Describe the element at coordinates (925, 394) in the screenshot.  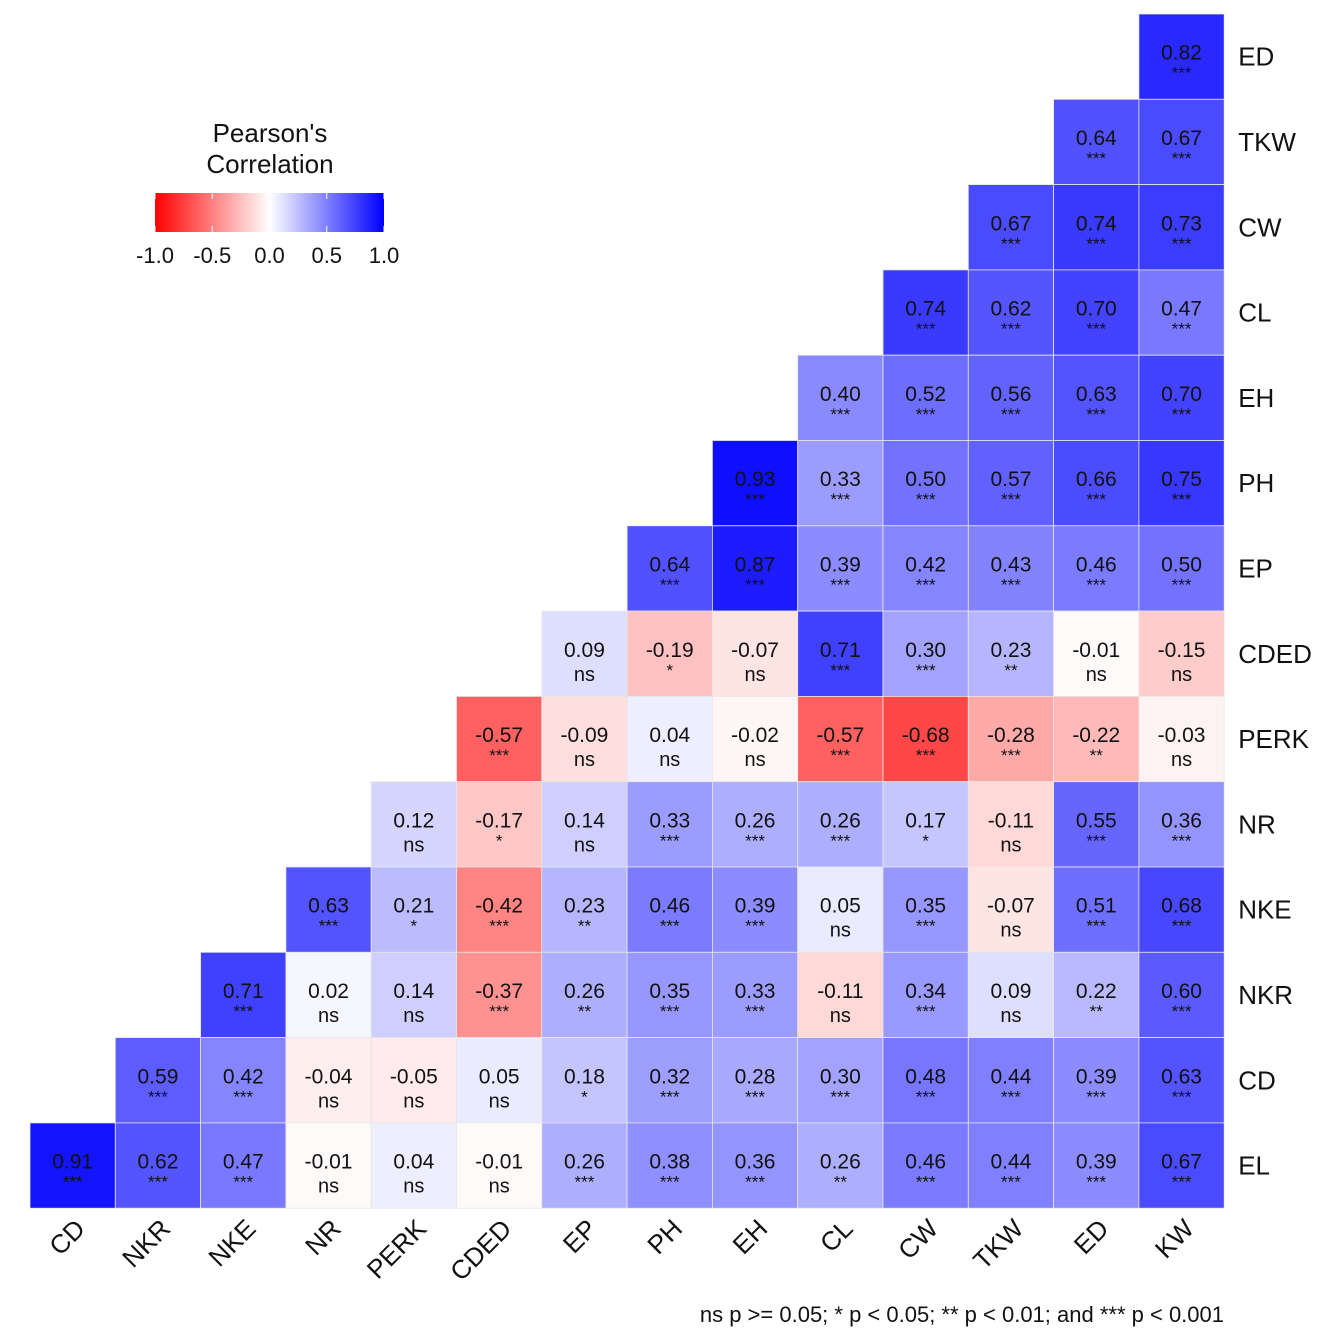
I see `cell-value-label: 0.52` at that location.